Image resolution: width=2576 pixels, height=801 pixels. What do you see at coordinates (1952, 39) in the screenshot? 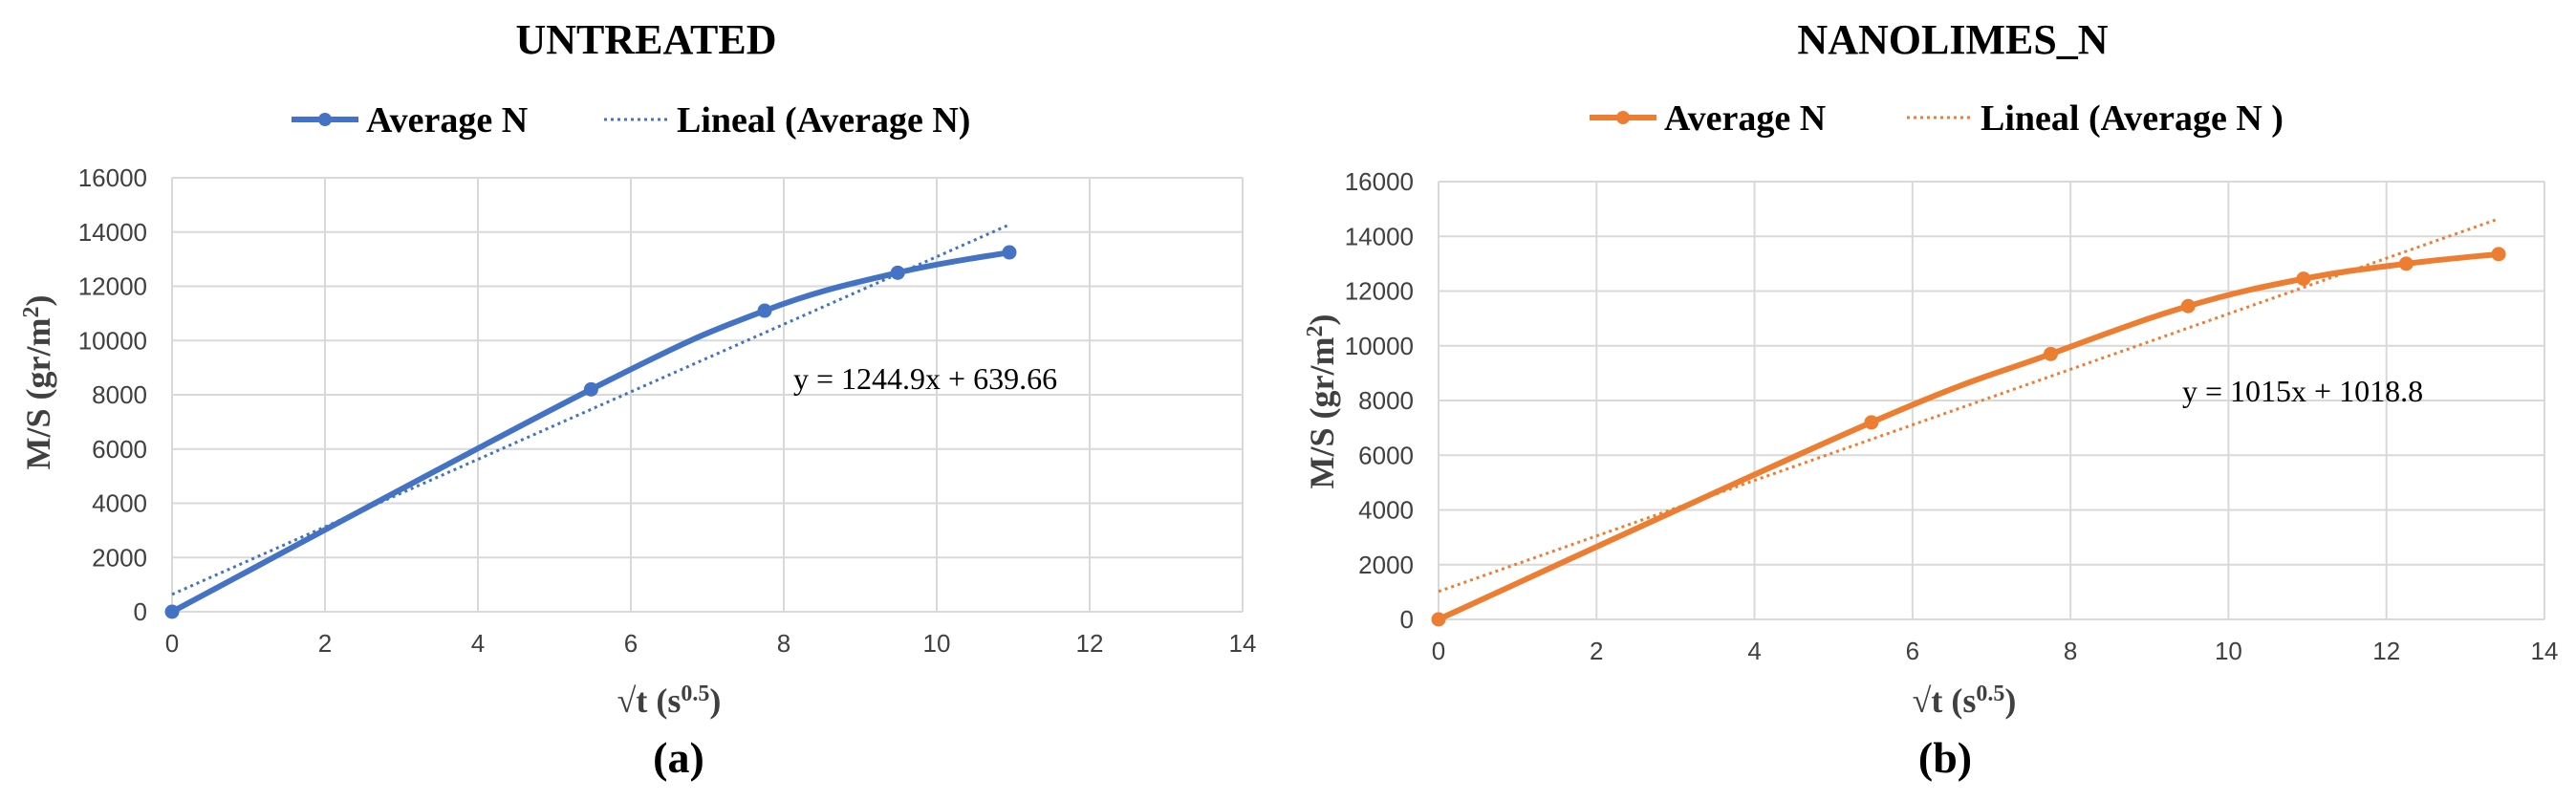
I see `chart-title: NANOLIMES_N` at bounding box center [1952, 39].